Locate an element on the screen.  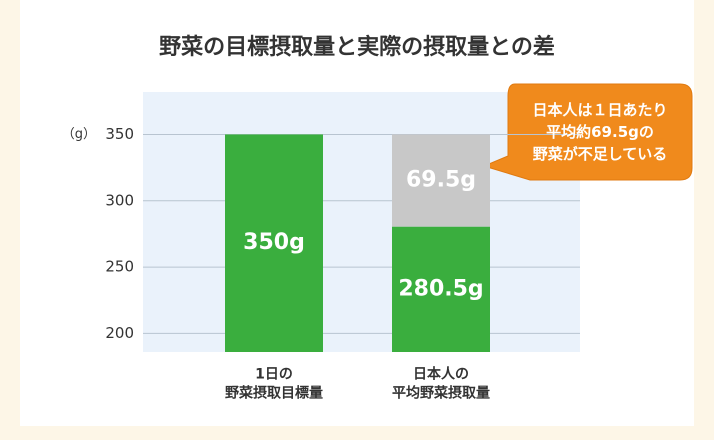
y-unit-label: （g） is located at coordinates (79, 134).